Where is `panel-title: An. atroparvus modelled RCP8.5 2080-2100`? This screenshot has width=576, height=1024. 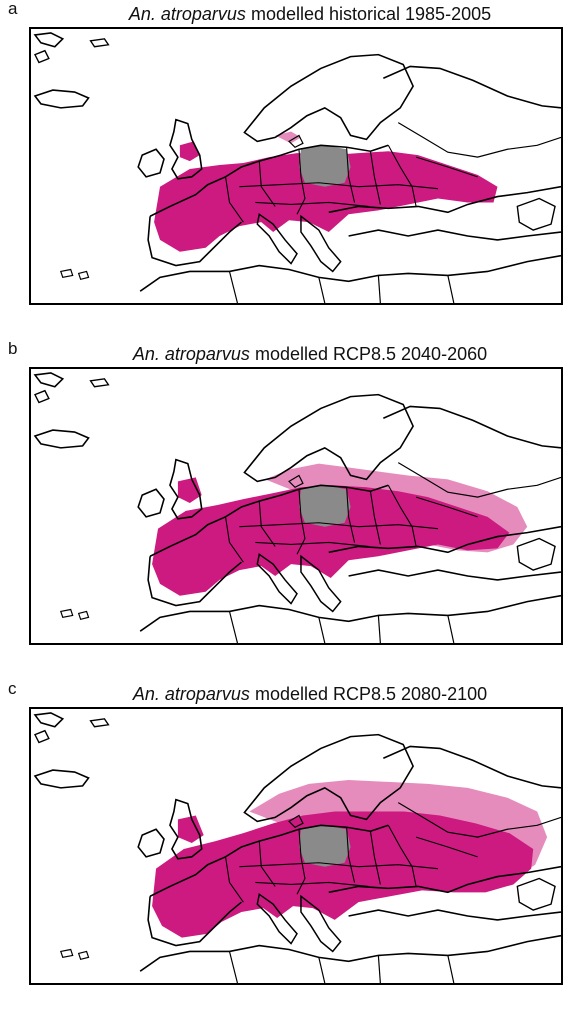
panel-title: An. atroparvus modelled RCP8.5 2080-2100 is located at coordinates (310, 694).